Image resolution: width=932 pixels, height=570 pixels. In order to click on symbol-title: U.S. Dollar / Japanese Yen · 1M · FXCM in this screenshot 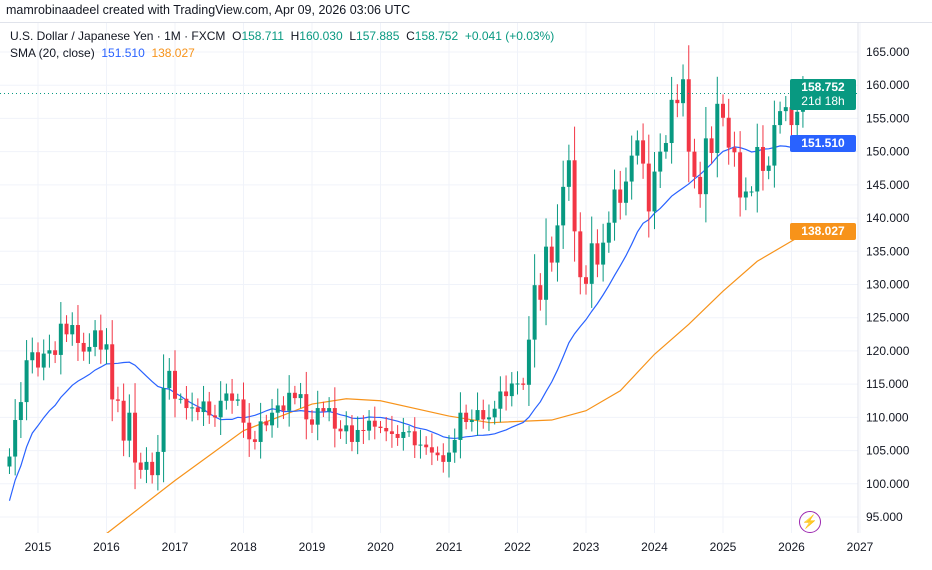, I will do `click(118, 36)`.